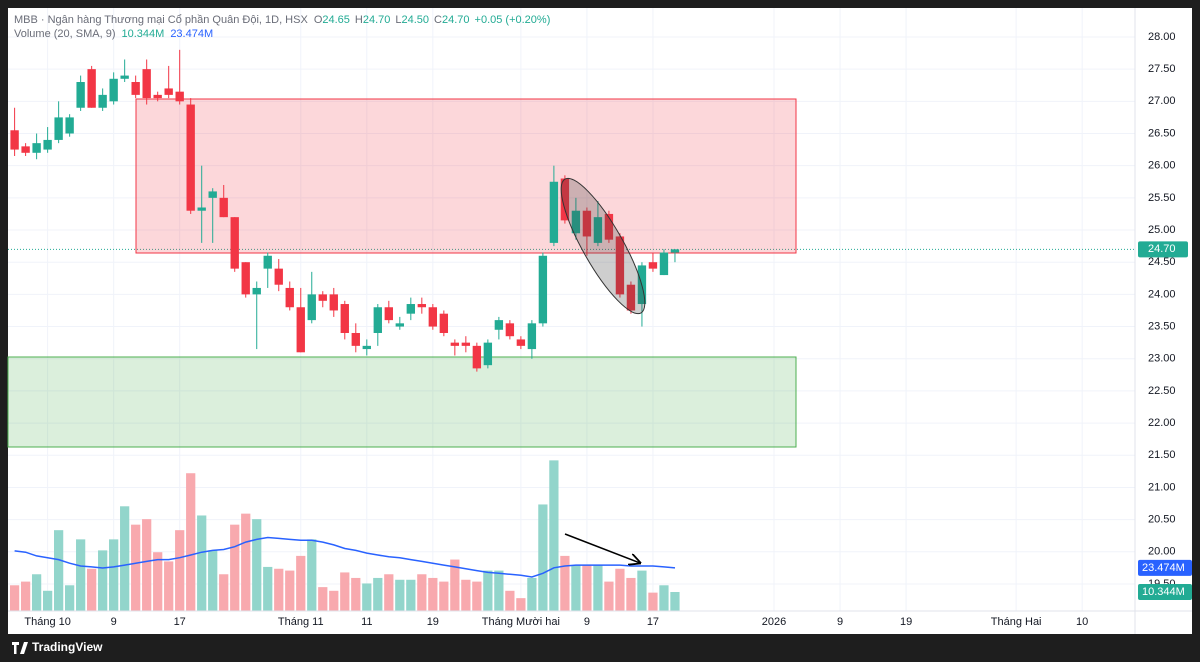 Image resolution: width=1200 pixels, height=662 pixels. What do you see at coordinates (466, 176) in the screenshot?
I see `supply-zone` at bounding box center [466, 176].